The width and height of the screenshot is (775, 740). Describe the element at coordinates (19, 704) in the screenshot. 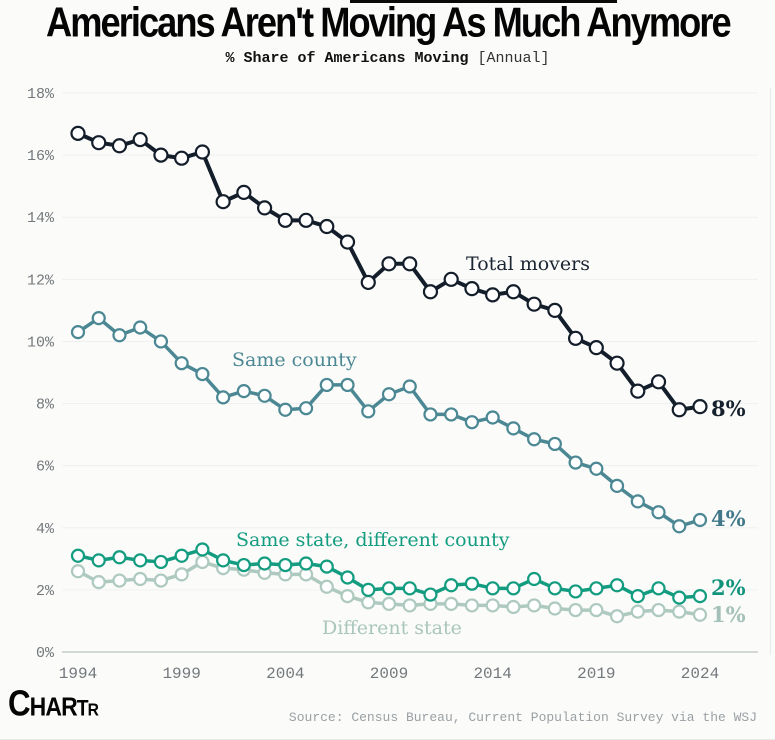

I see `logo-letter: C` at that location.